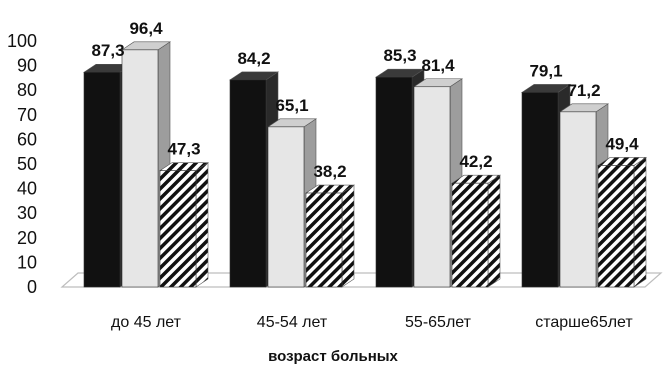  What do you see at coordinates (583, 90) in the screenshot?
I see `value-label: 71,2` at bounding box center [583, 90].